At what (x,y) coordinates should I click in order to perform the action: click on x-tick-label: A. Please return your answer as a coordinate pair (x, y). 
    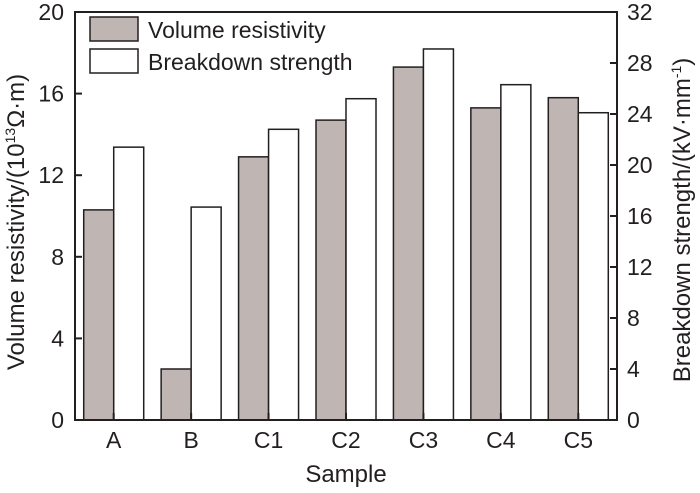
    Looking at the image, I should click on (114, 440).